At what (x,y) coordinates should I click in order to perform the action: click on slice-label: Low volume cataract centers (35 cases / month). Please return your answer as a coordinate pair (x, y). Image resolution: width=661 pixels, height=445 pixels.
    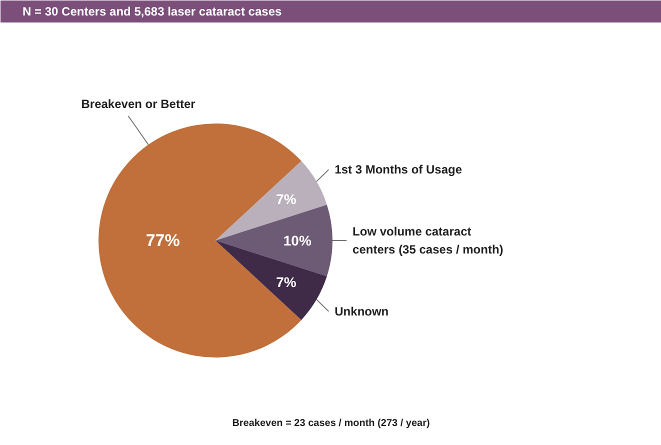
    Looking at the image, I should click on (428, 240).